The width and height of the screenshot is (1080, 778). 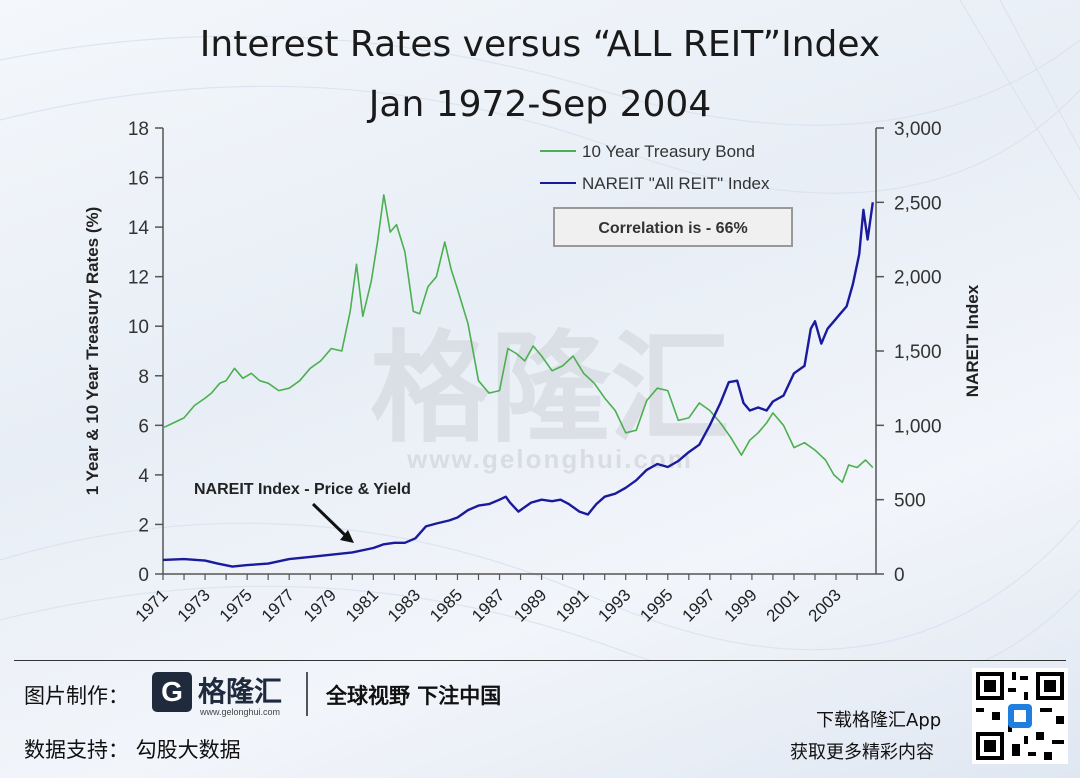 I want to click on footer-get-content: 获取更多精彩内容, so click(x=862, y=752).